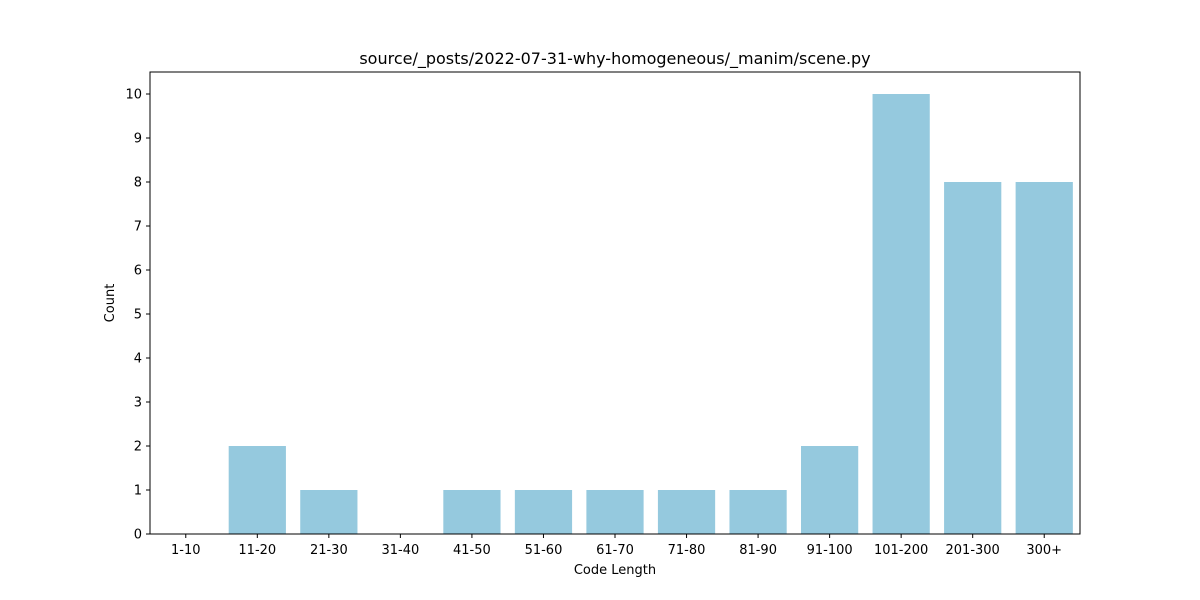  What do you see at coordinates (138, 227) in the screenshot?
I see `y-tick-label: 7` at bounding box center [138, 227].